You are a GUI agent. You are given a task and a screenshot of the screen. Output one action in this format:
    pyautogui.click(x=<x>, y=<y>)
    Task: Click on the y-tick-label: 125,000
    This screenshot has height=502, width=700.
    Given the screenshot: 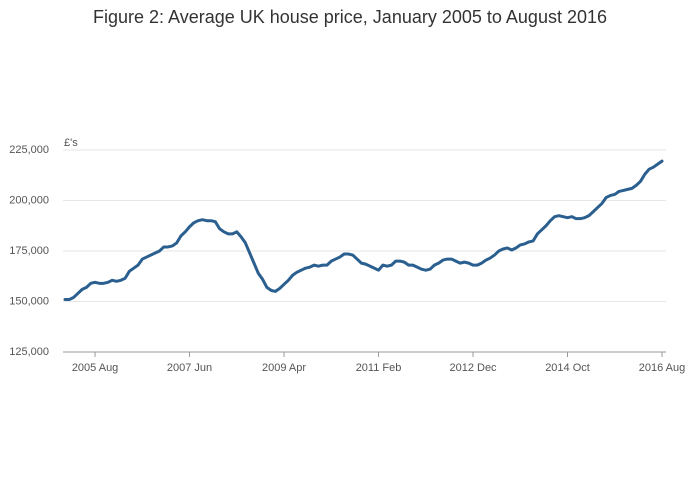 What is the action you would take?
    pyautogui.click(x=29, y=352)
    